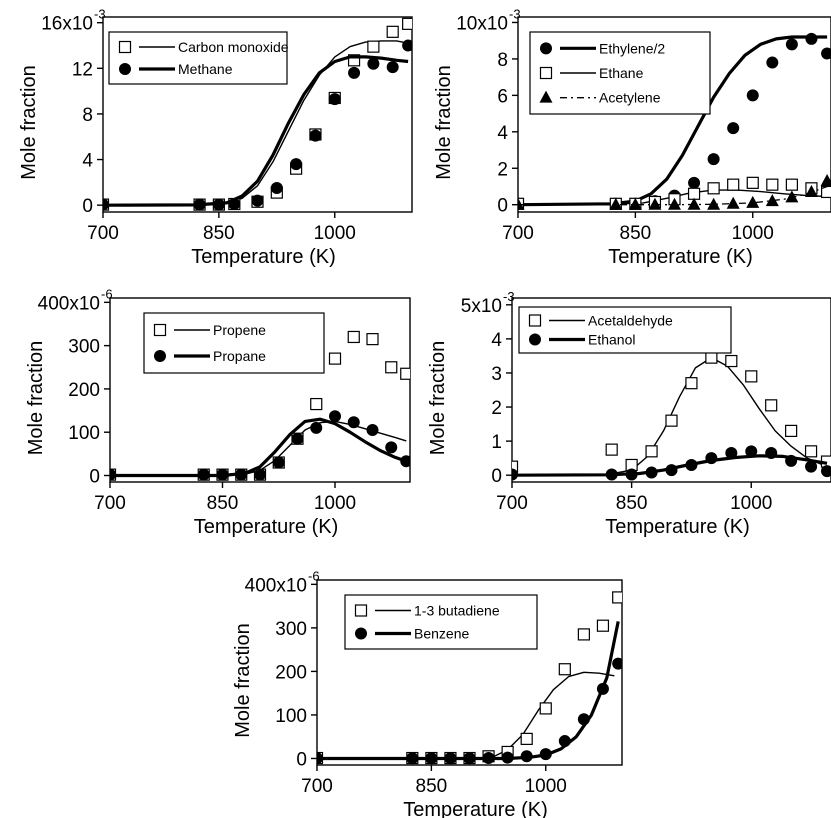  I want to click on legend: 1-3 butadiene Benzene, so click(441, 622).